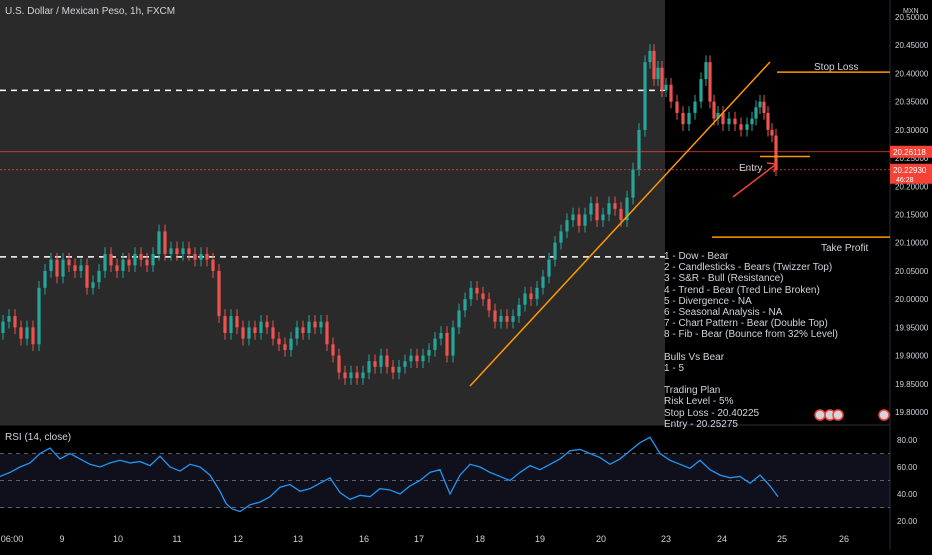 The width and height of the screenshot is (932, 555). Describe the element at coordinates (912, 158) in the screenshot. I see `price-tick-label: 20.25000` at that location.